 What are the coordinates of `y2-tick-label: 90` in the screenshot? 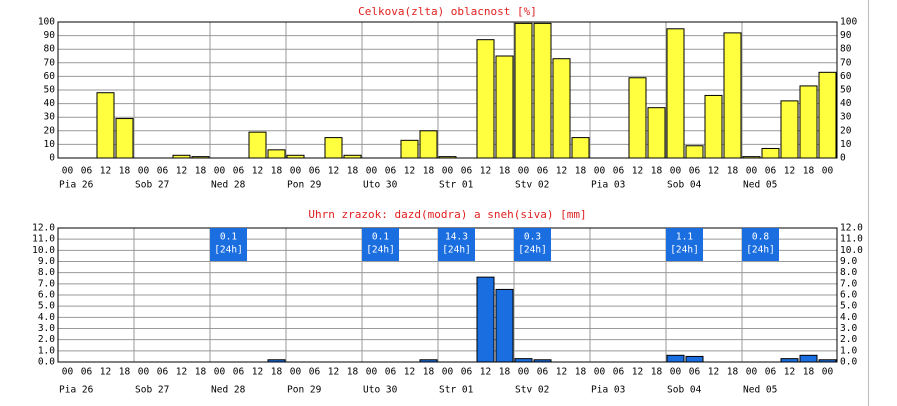 It's located at (846, 35).